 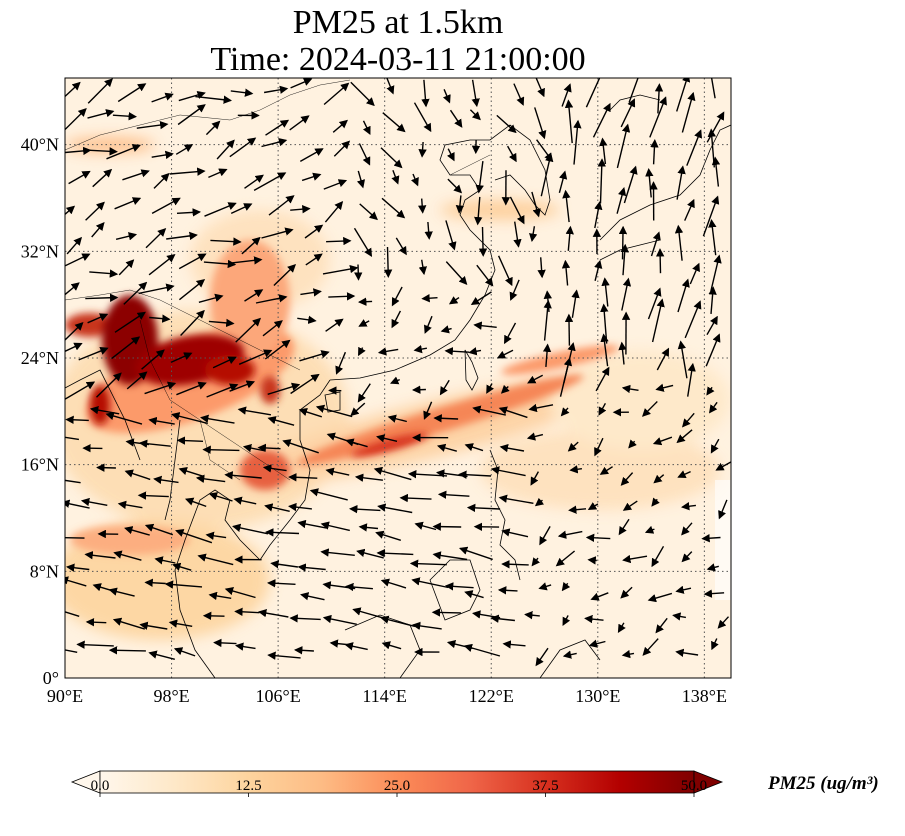 I want to click on map-title: PM25 at 1.5km, so click(x=398, y=22).